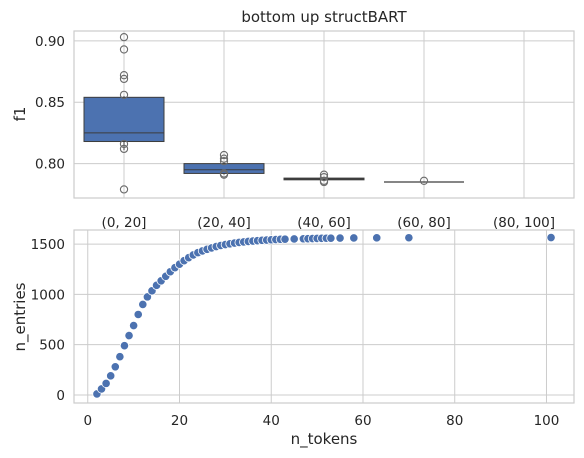 The height and width of the screenshot is (458, 584). What do you see at coordinates (454, 421) in the screenshot?
I see `x-tick-label: 80` at bounding box center [454, 421].